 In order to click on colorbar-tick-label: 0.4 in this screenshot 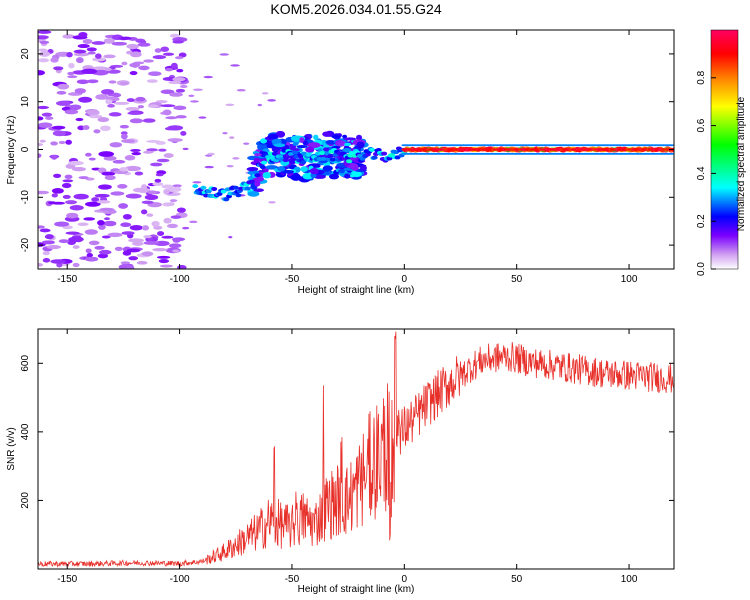, I will do `click(701, 173)`.